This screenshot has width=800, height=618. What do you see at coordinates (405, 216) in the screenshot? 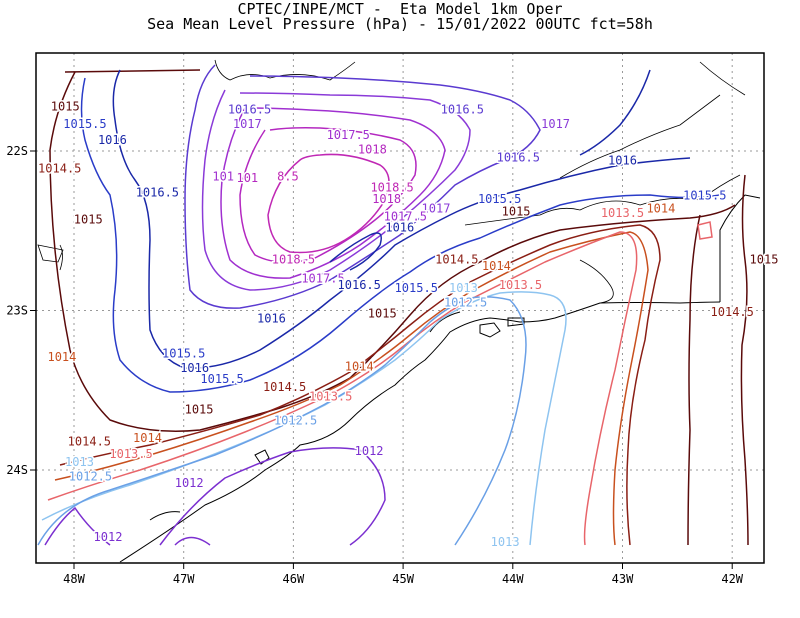
I see `isobar-label-18: 1017.5` at bounding box center [405, 216].